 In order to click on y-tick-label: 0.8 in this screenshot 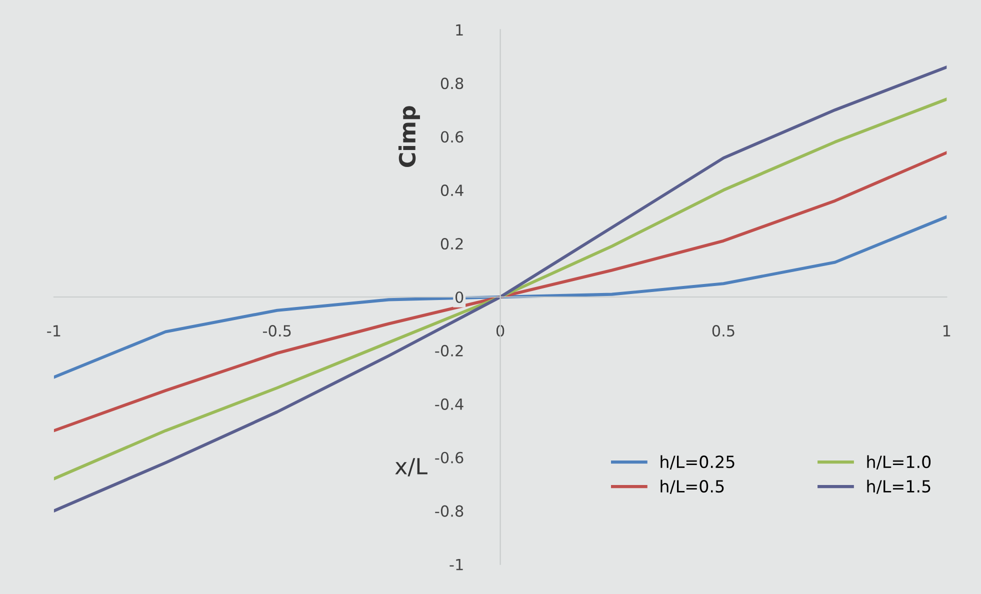, I will do `click(452, 84)`.